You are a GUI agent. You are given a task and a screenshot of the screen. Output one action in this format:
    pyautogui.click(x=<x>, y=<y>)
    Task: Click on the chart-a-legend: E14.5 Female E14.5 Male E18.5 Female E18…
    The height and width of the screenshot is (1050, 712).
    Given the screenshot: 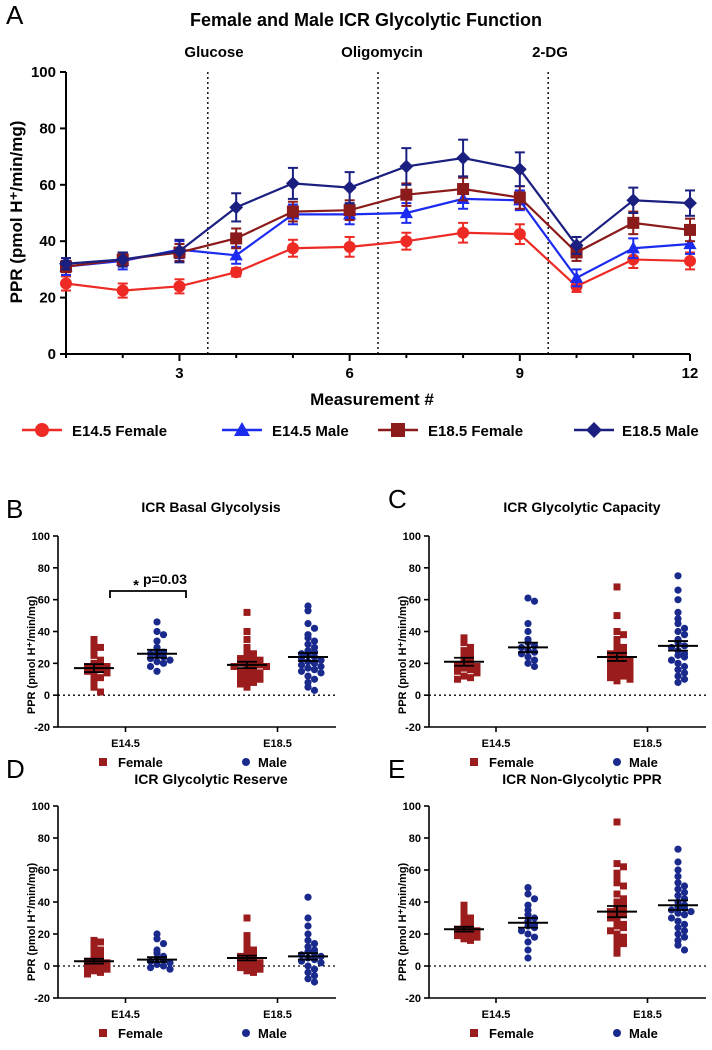 What is the action you would take?
    pyautogui.click(x=360, y=431)
    